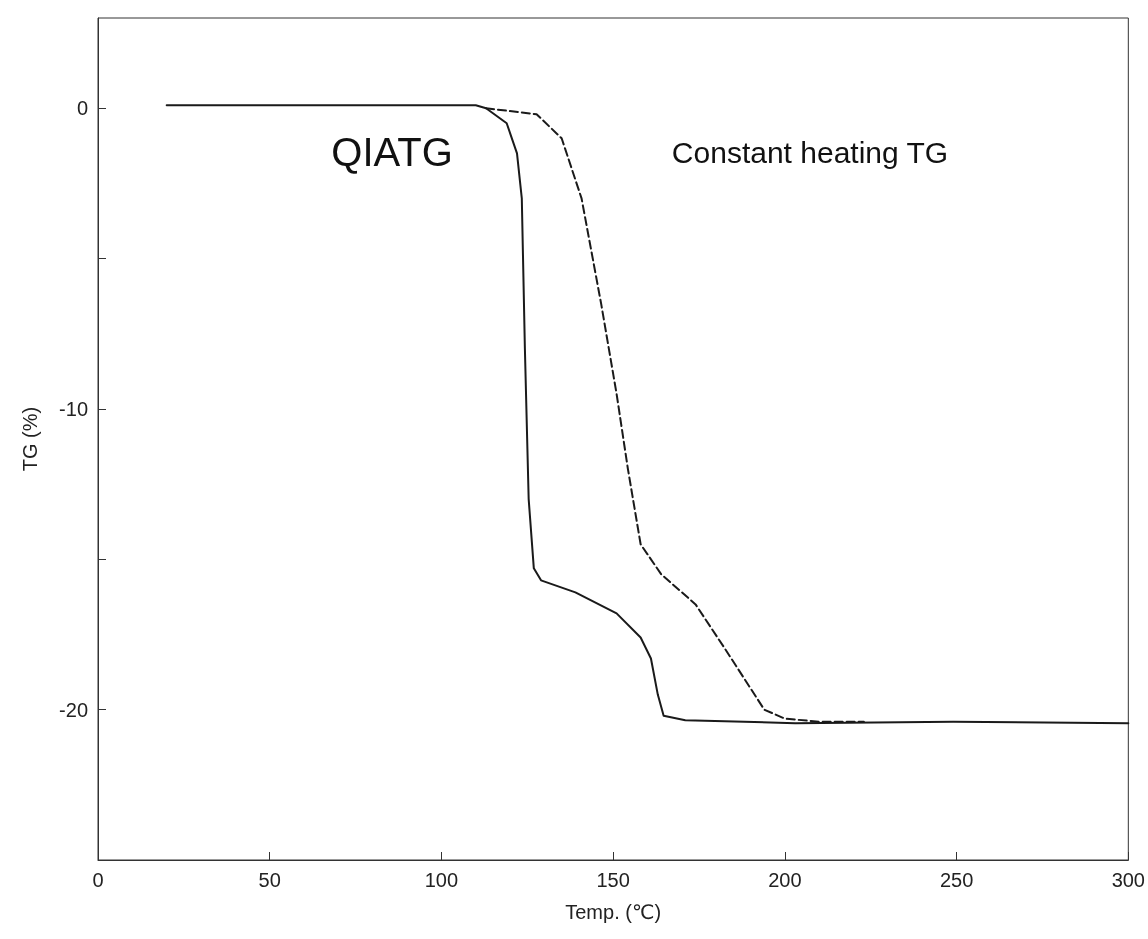 The width and height of the screenshot is (1148, 939). Describe the element at coordinates (392, 152) in the screenshot. I see `annotation: QIATG` at that location.